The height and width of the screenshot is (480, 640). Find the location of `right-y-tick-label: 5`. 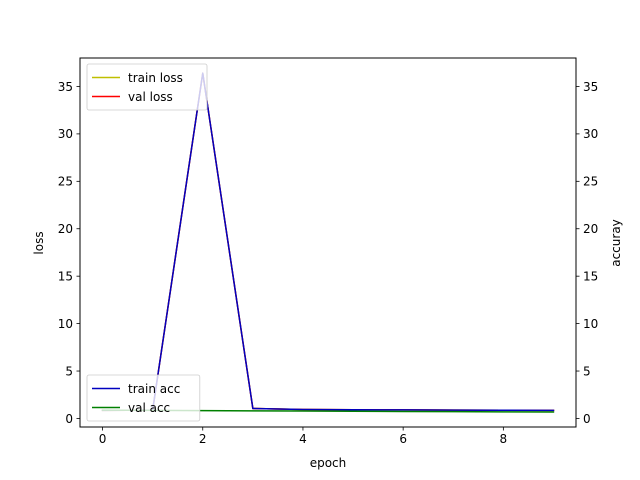

right-y-tick-label: 5 is located at coordinates (587, 371).